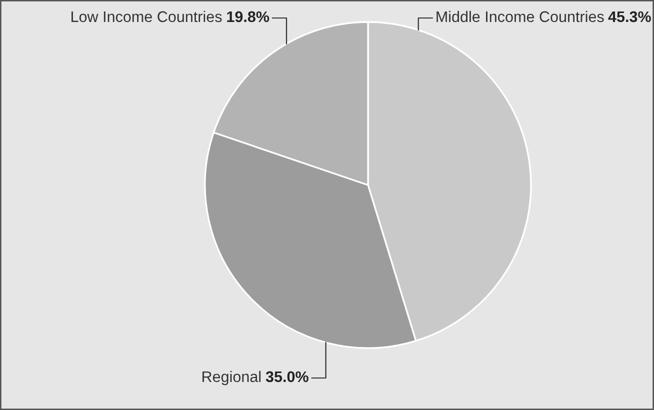 The width and height of the screenshot is (654, 410). Describe the element at coordinates (147, 16) in the screenshot. I see `slice-label: Low Income Countries` at that location.